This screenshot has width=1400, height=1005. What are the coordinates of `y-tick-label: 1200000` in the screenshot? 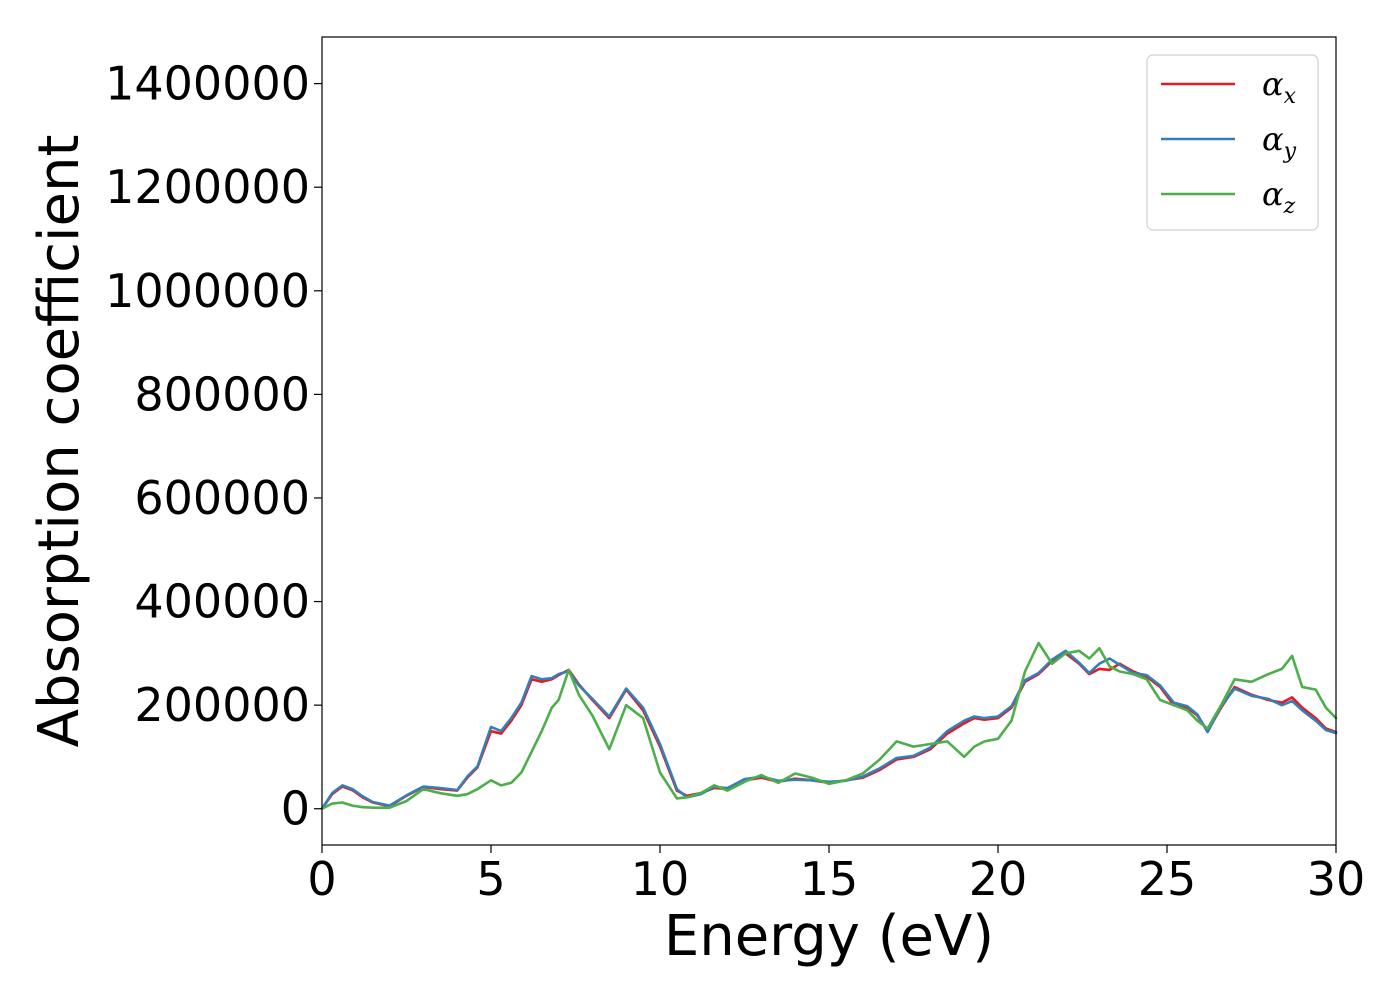 It's located at (207, 187).